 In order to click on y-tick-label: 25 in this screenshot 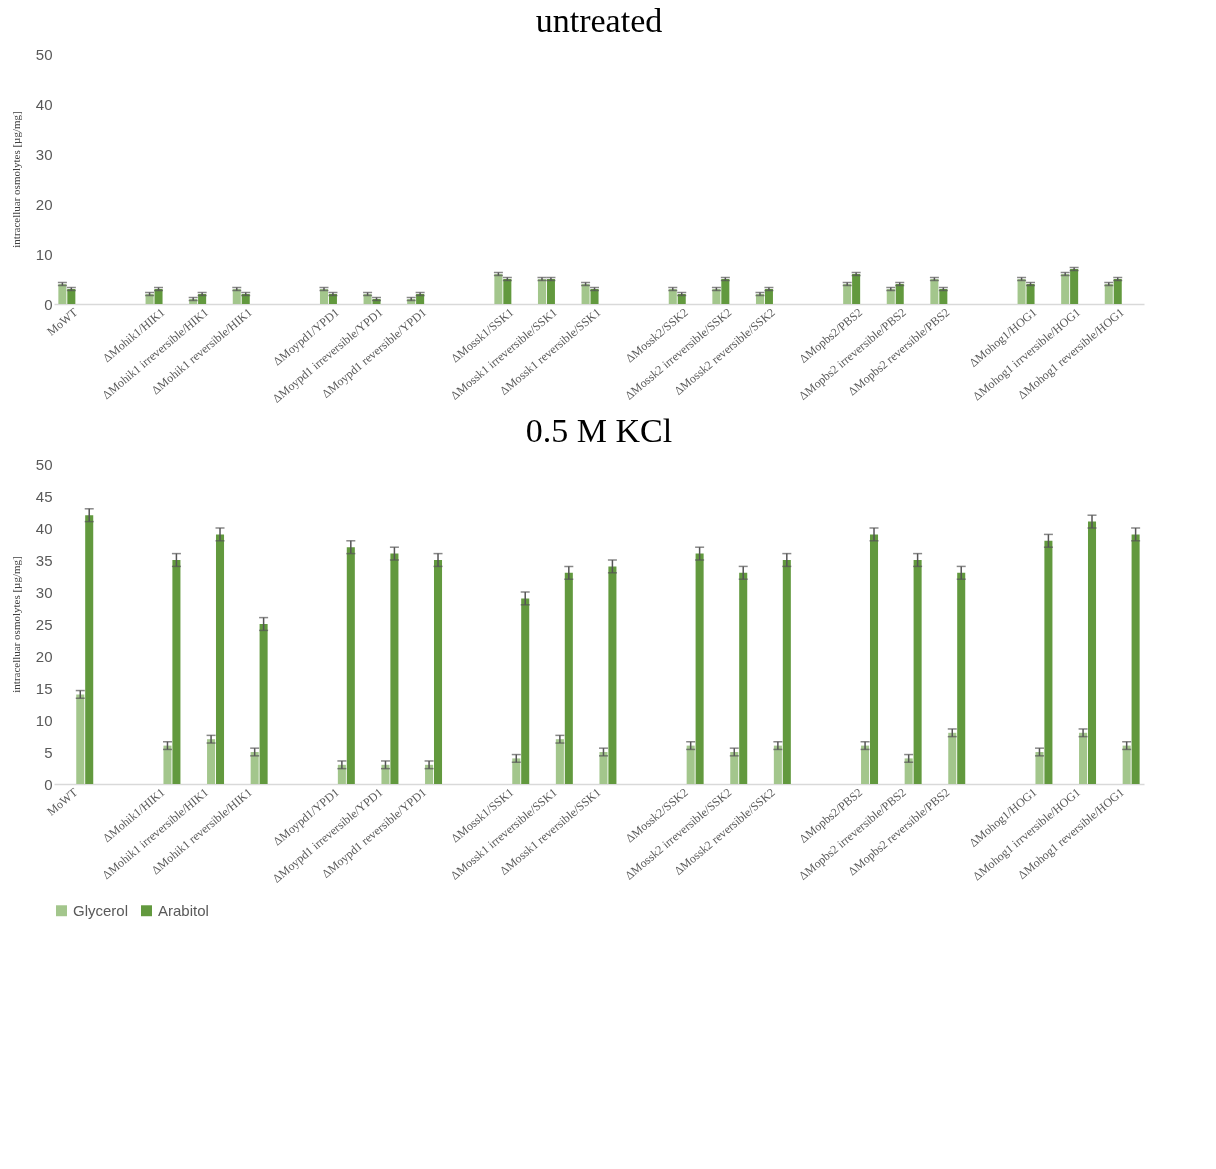, I will do `click(44, 624)`.